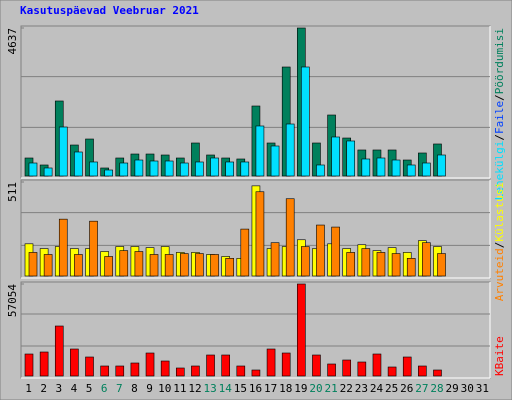 This screenshot has width=512, height=400. I want to click on legend-entry: KBaite, so click(499, 356).